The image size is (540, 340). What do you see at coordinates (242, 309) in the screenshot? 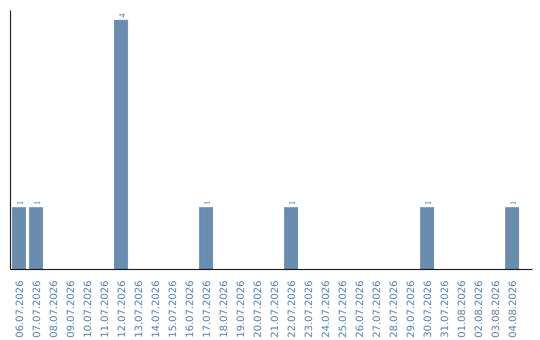
I see `x-tick-label: 19.07.2026` at bounding box center [242, 309].